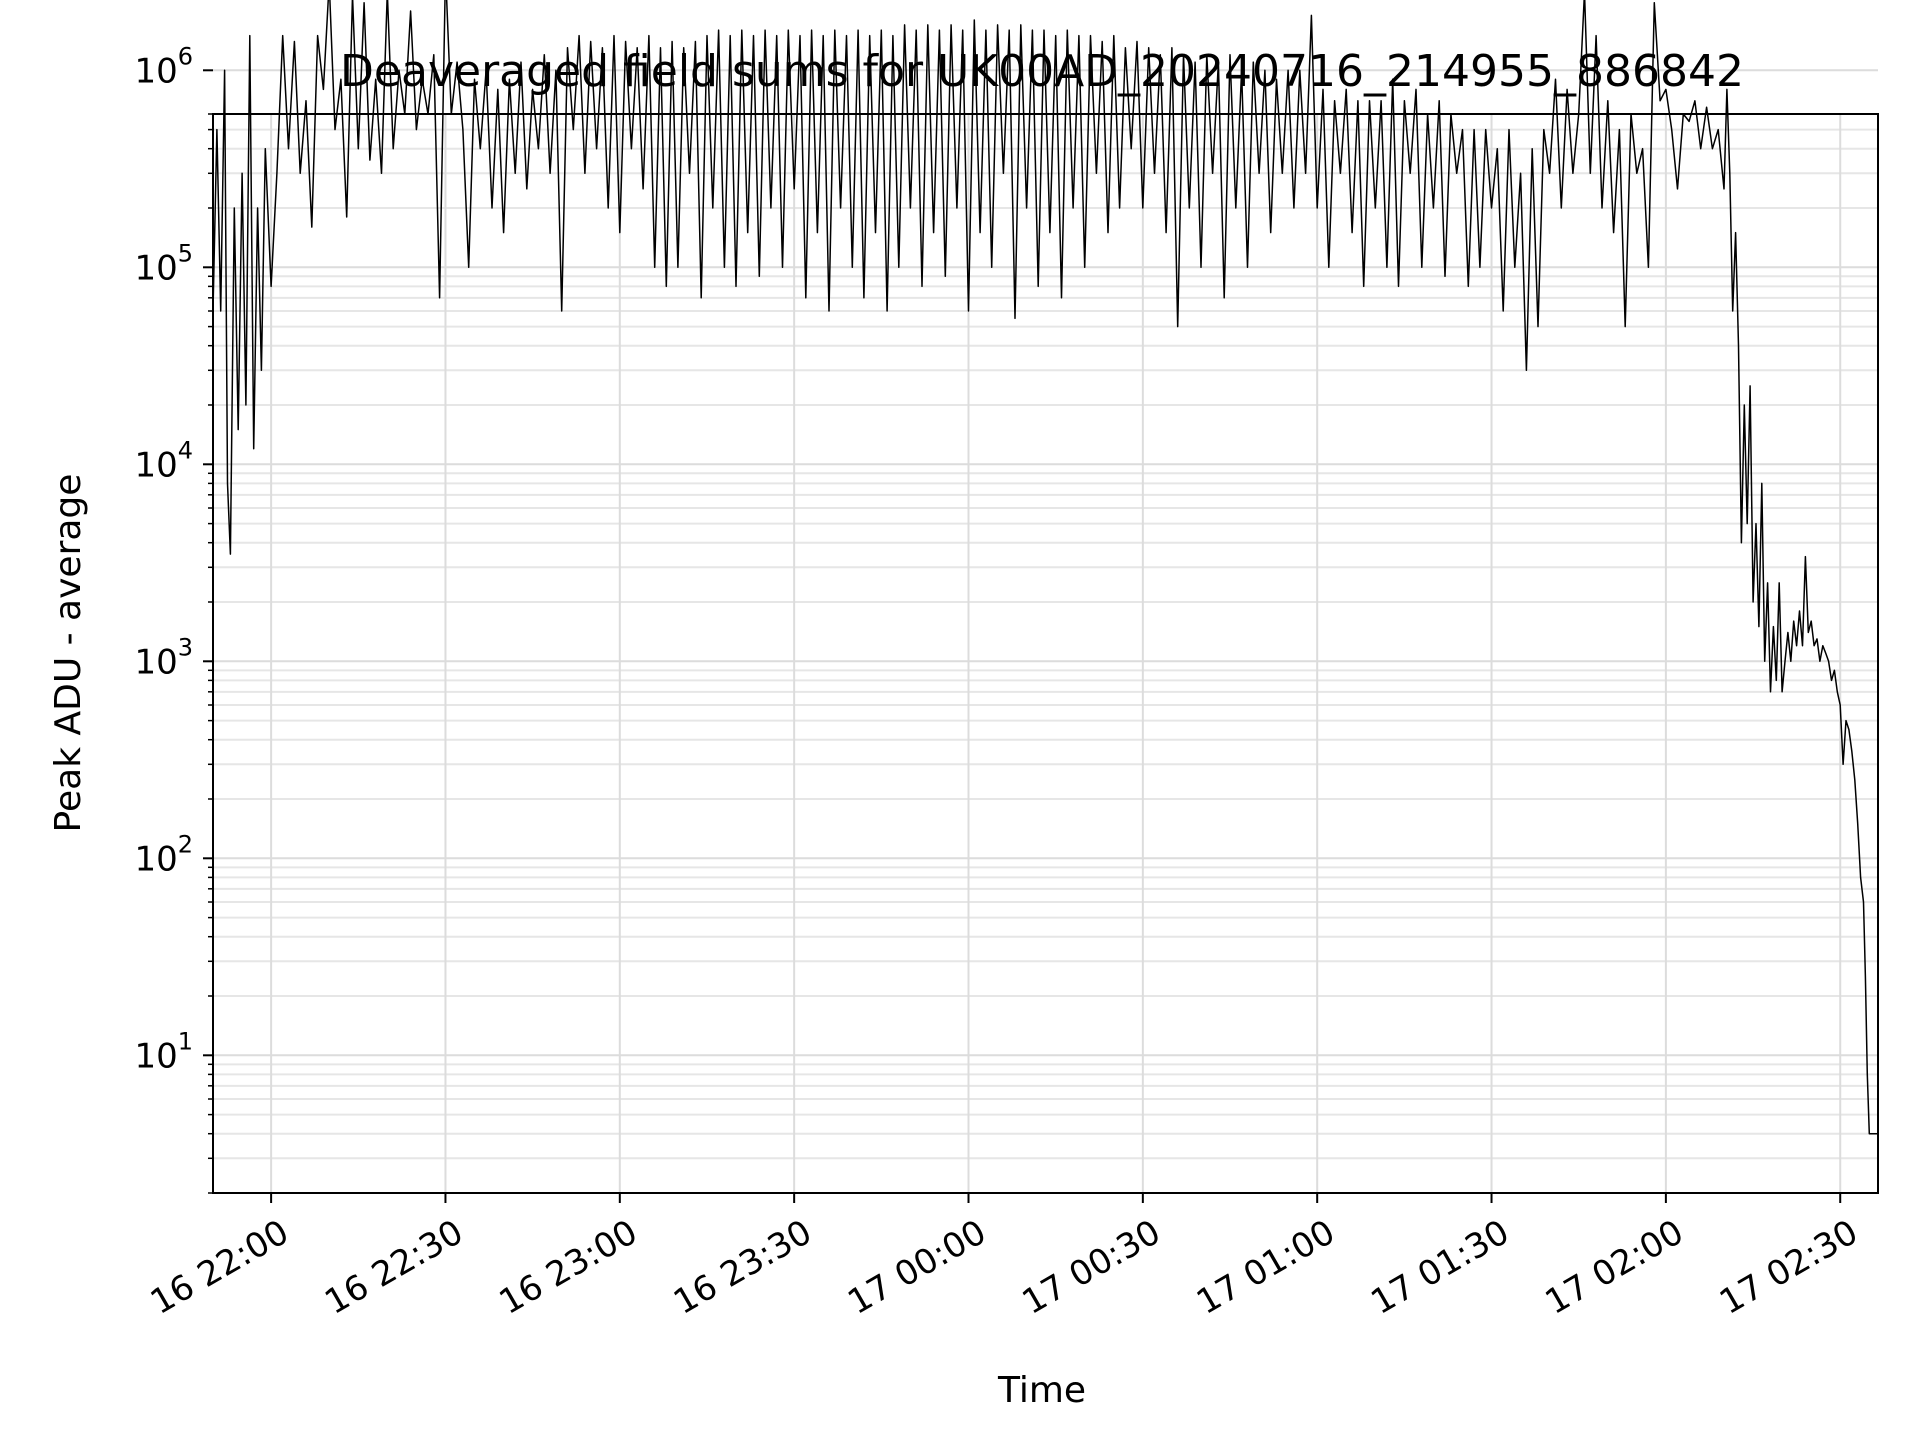 The height and width of the screenshot is (1440, 1920). What do you see at coordinates (68, 653) in the screenshot?
I see `y-axis-label: Peak ADU - average` at bounding box center [68, 653].